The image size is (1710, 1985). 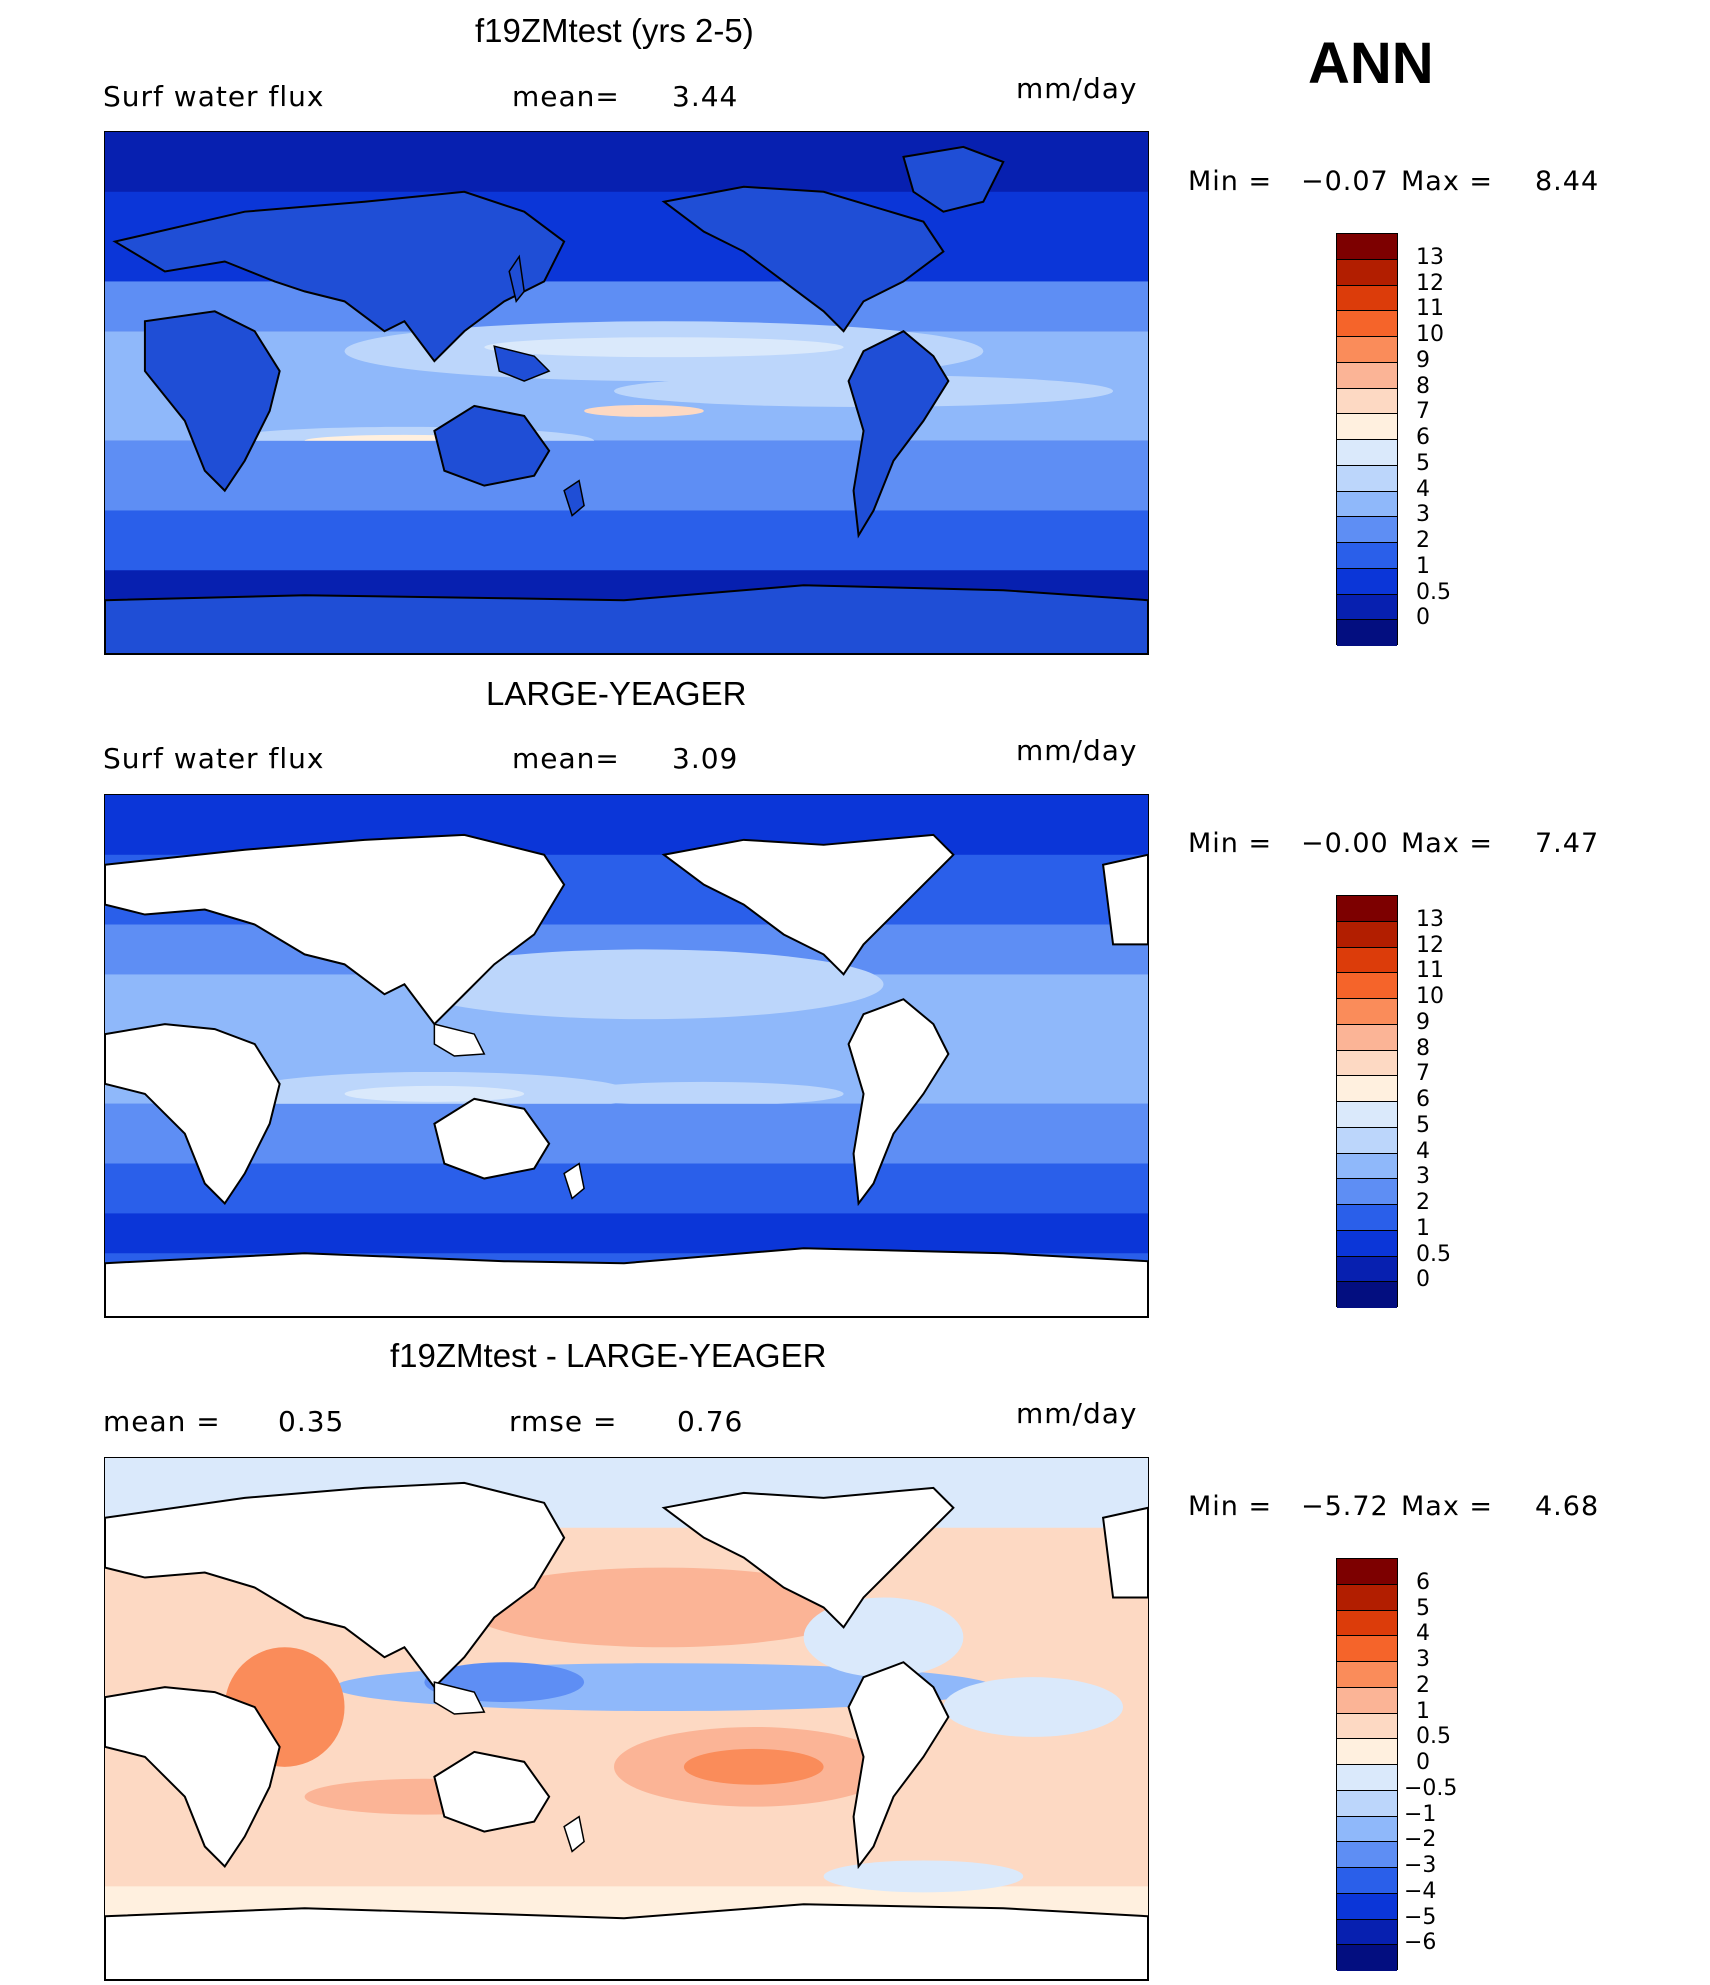 I want to click on colorbar-tick-label: −2, so click(x=1420, y=1840).